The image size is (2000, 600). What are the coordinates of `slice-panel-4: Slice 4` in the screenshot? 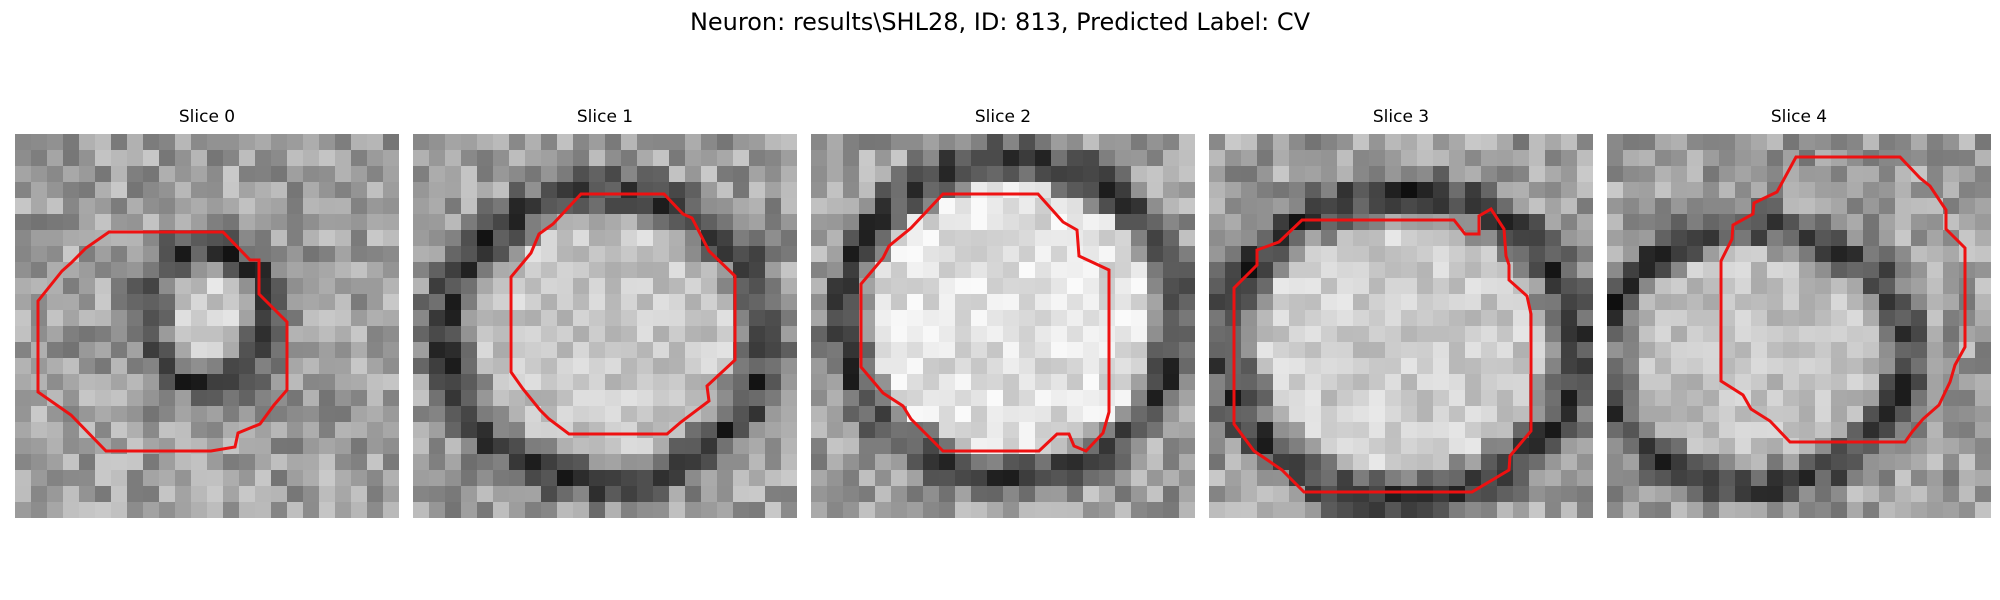 It's located at (1799, 312).